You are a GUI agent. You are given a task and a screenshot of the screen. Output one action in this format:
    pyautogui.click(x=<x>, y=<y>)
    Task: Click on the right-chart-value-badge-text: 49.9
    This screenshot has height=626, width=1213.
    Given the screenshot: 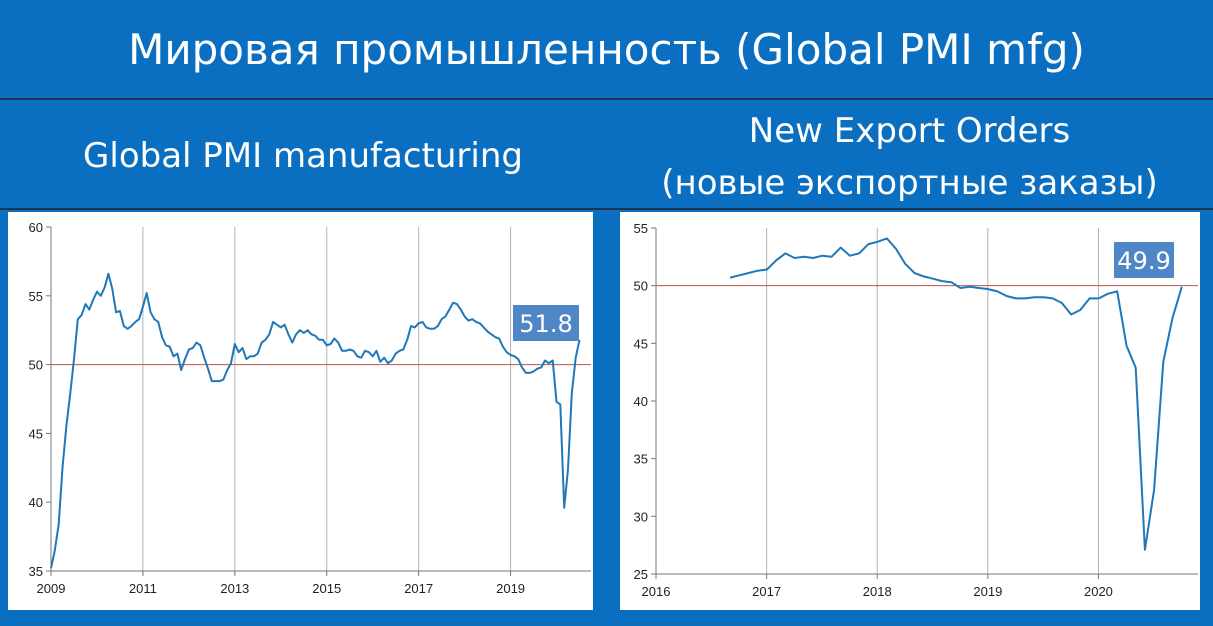 What is the action you would take?
    pyautogui.click(x=1143, y=261)
    